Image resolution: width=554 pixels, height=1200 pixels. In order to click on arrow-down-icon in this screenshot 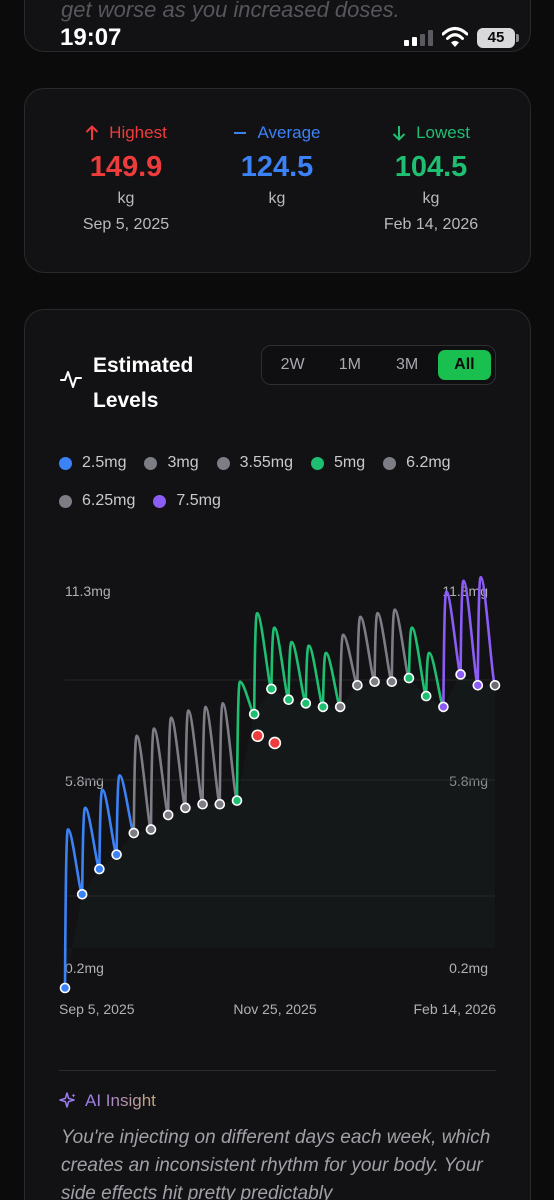, I will do `click(399, 133)`.